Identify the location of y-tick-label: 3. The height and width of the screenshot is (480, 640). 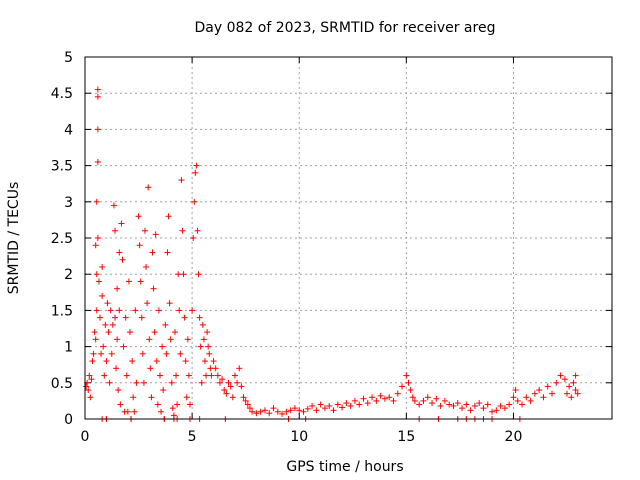
(68, 203).